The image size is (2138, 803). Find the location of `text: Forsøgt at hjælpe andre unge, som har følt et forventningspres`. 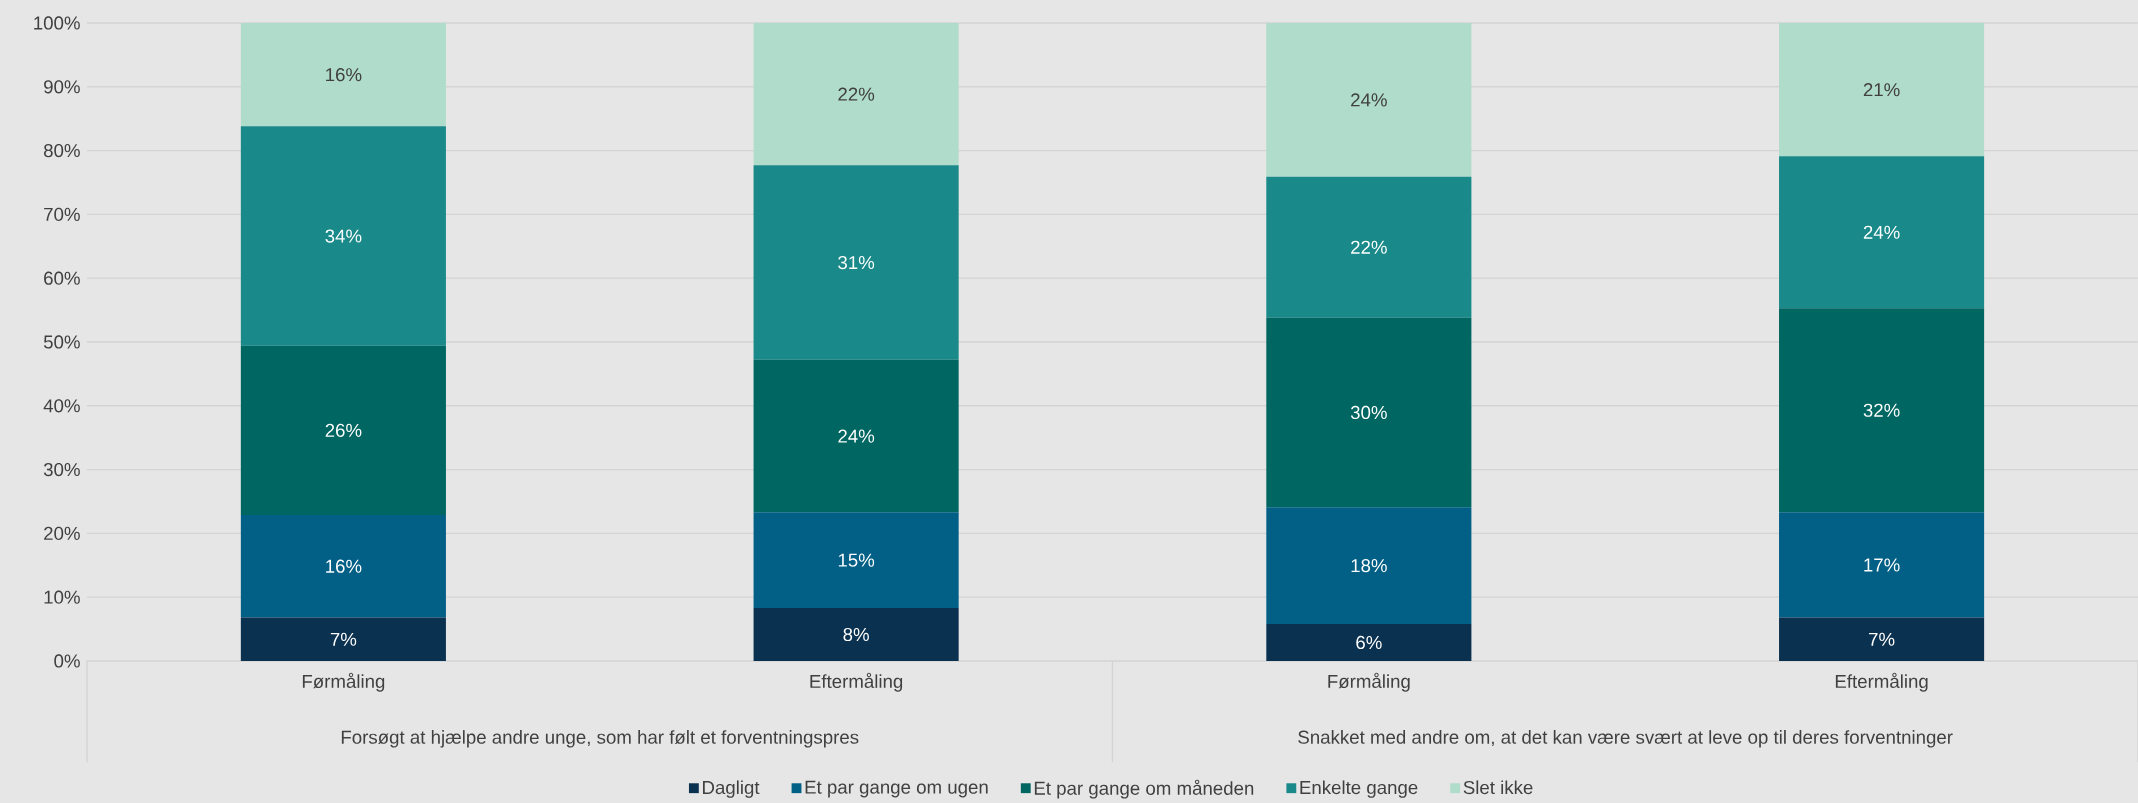

text: Forsøgt at hjælpe andre unge, som har følt et forventningspres is located at coordinates (600, 739).